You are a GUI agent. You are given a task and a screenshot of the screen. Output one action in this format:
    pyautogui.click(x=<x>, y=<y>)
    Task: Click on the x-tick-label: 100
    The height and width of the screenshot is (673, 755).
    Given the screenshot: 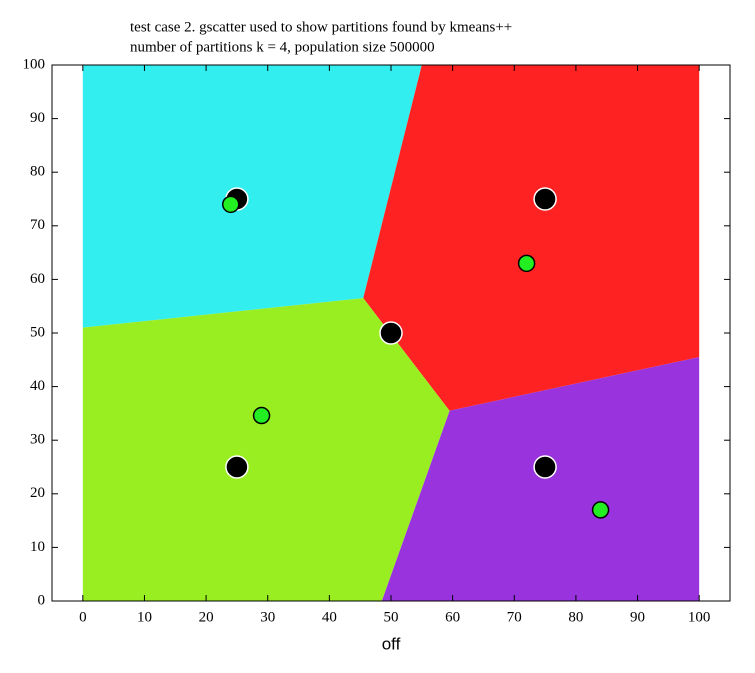 What is the action you would take?
    pyautogui.click(x=699, y=617)
    